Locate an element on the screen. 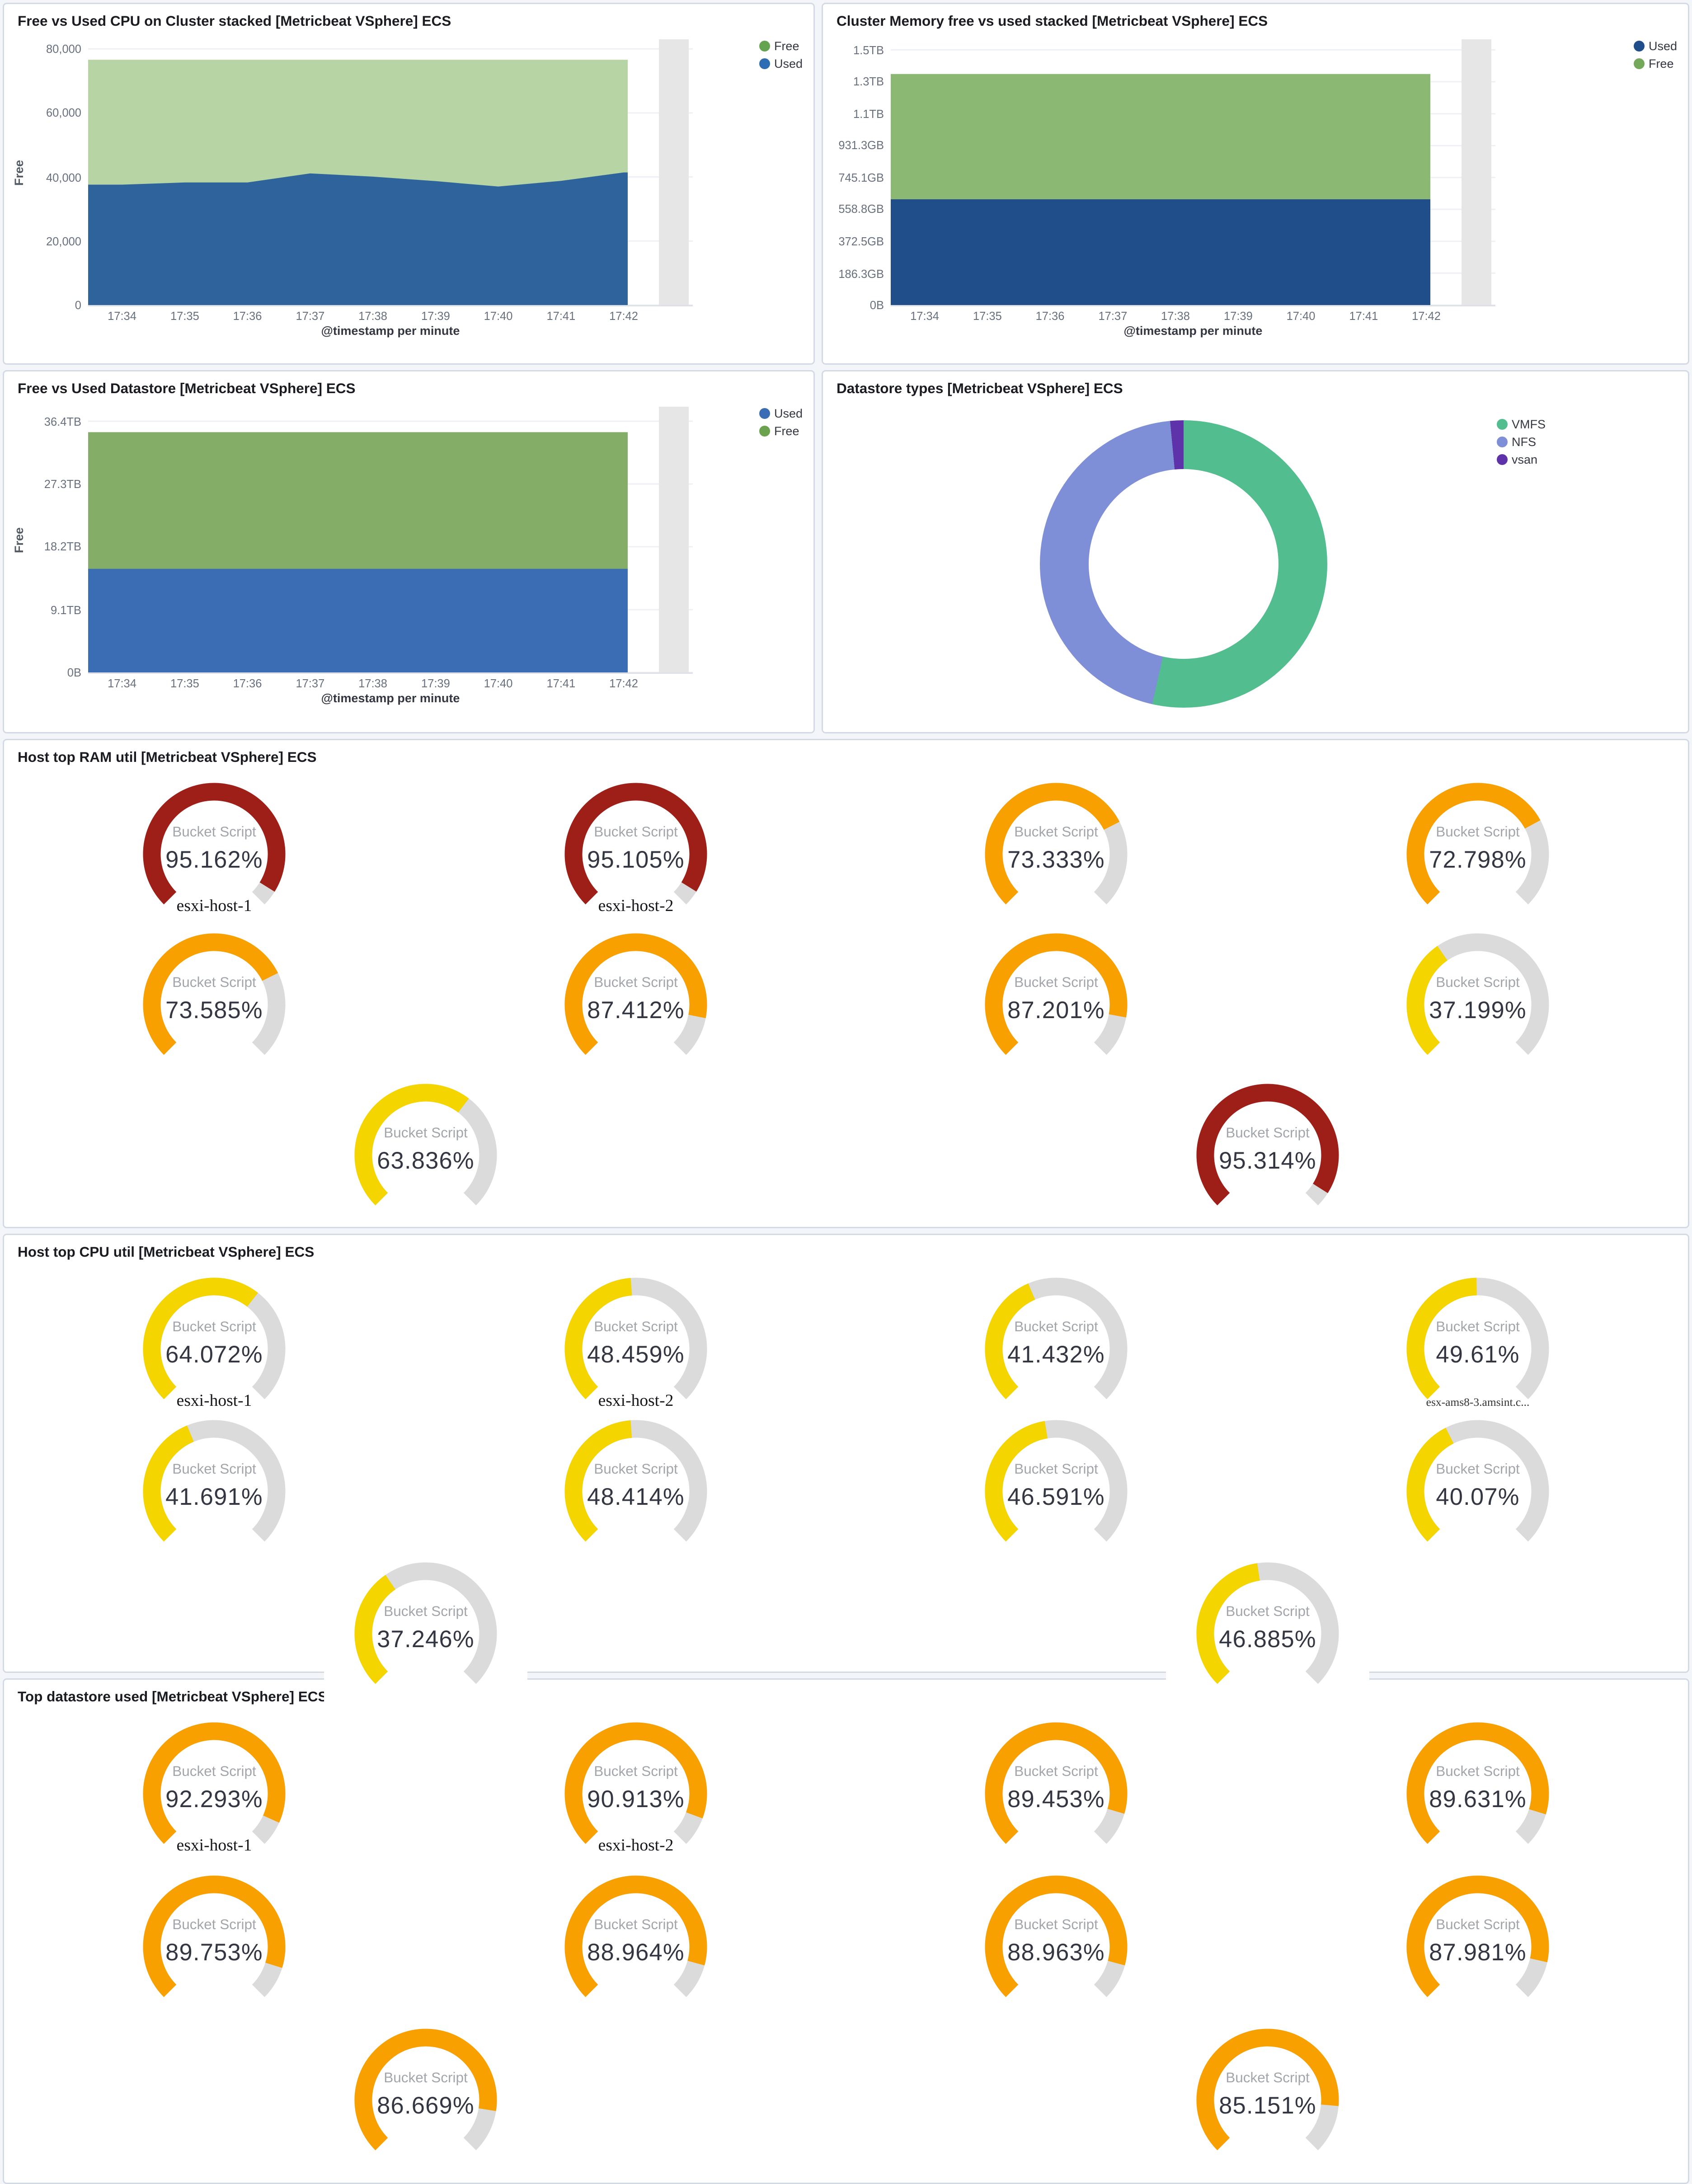  gauge-cell: Bucket Script 46.885% is located at coordinates (1267, 1630).